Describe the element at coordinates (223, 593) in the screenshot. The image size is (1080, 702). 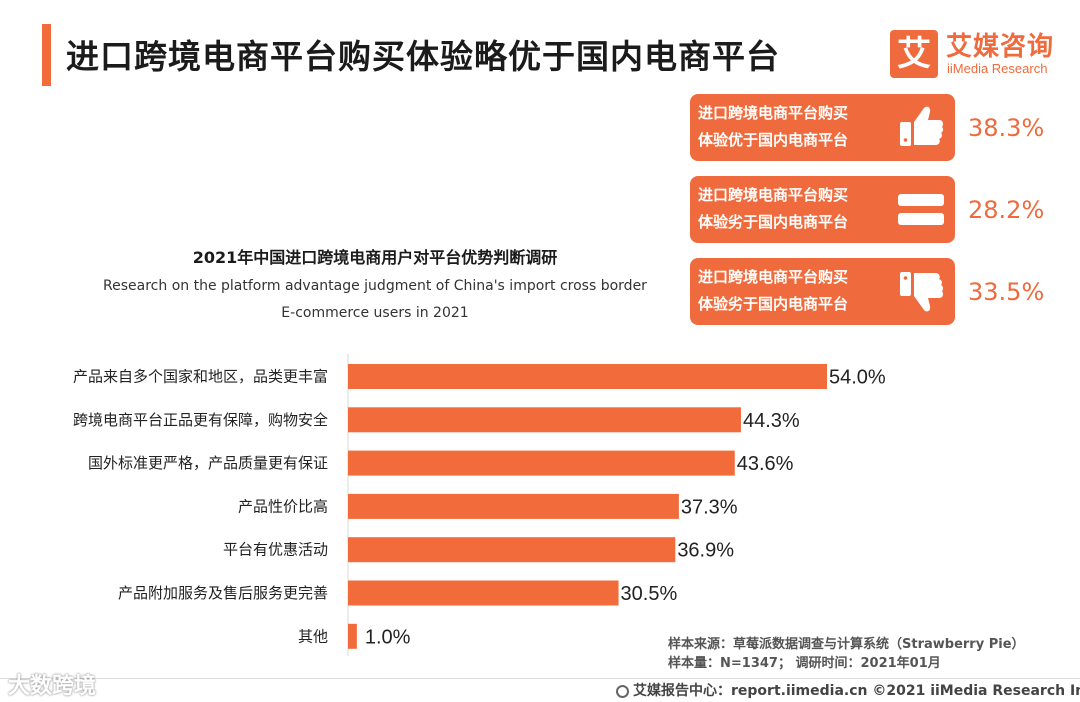
I see `category-label: 产品附加服务及售后服务更完善` at that location.